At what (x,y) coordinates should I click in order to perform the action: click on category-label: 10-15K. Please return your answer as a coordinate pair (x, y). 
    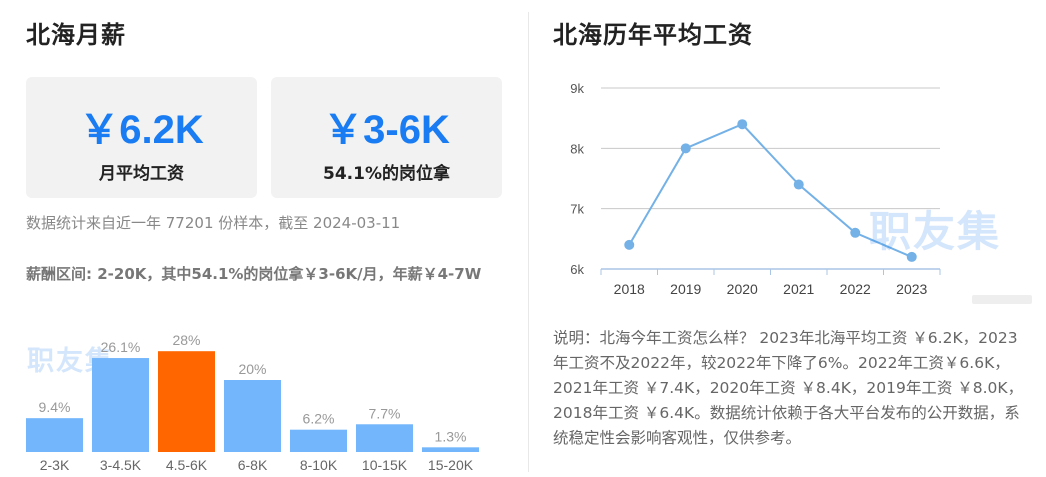
    Looking at the image, I should click on (385, 465).